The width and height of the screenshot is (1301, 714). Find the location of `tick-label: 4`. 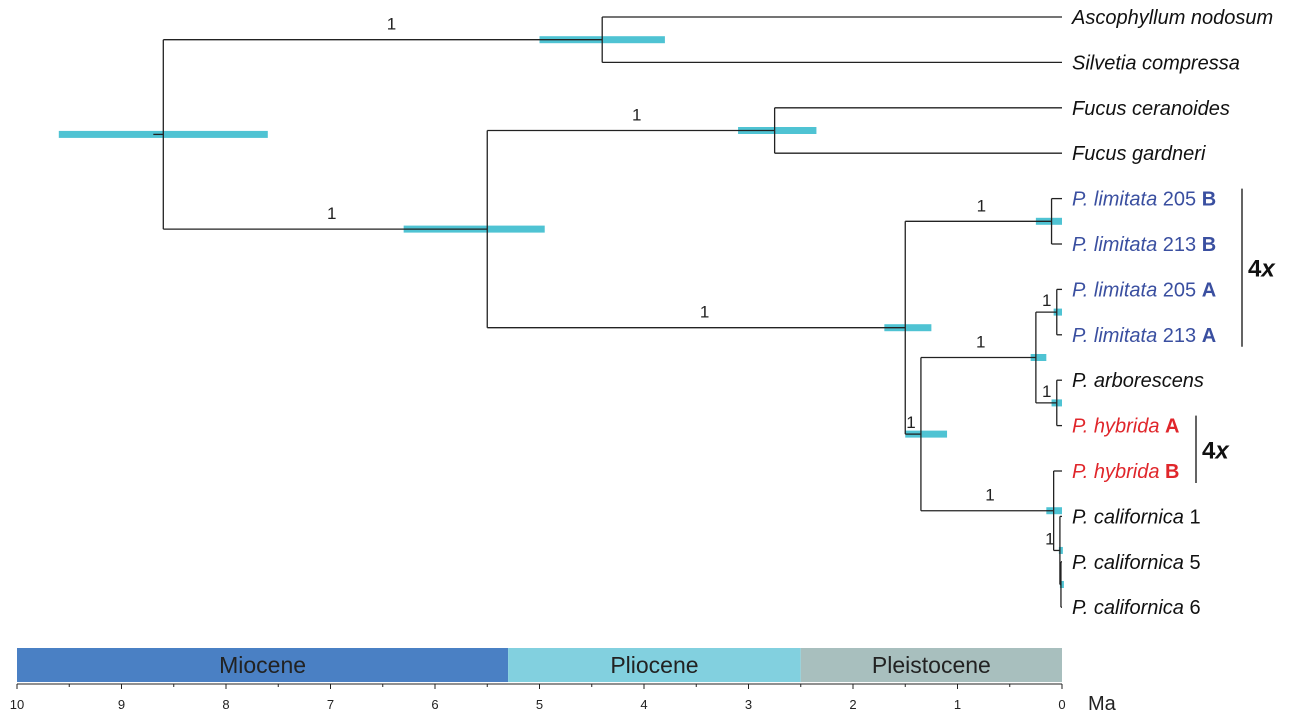

tick-label: 4 is located at coordinates (643, 704).